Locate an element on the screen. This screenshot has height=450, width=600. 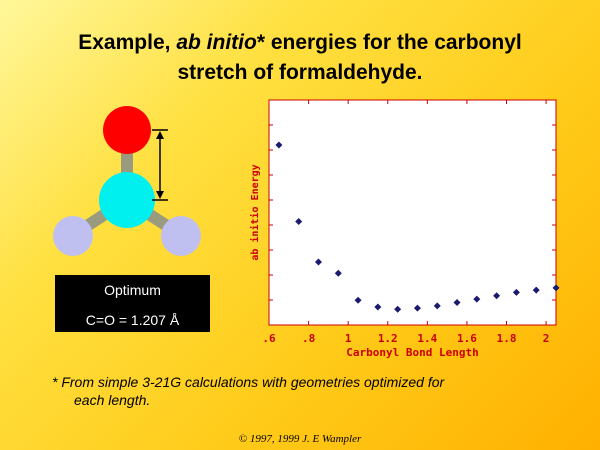
x-tick-label: 1.2 is located at coordinates (388, 338).